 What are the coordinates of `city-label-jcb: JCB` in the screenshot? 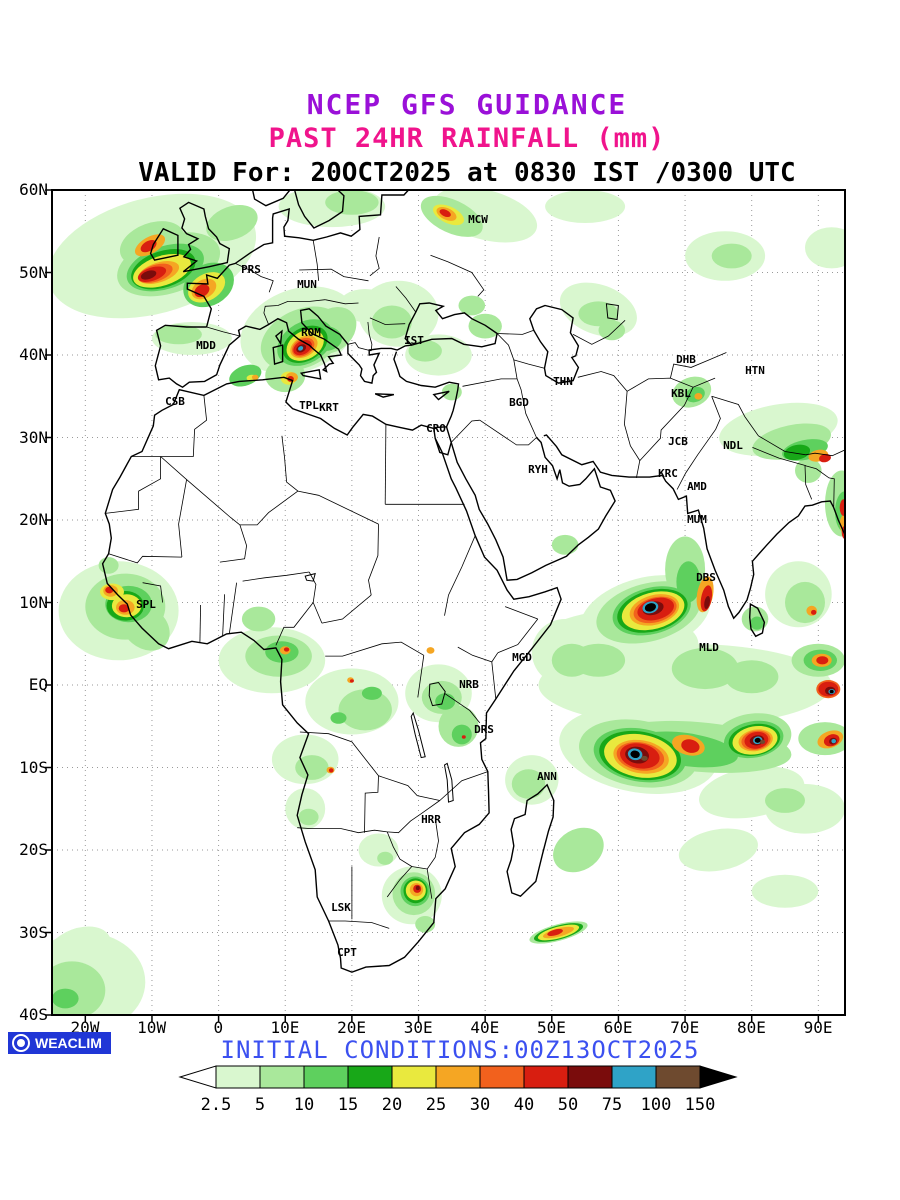 It's located at (678, 441).